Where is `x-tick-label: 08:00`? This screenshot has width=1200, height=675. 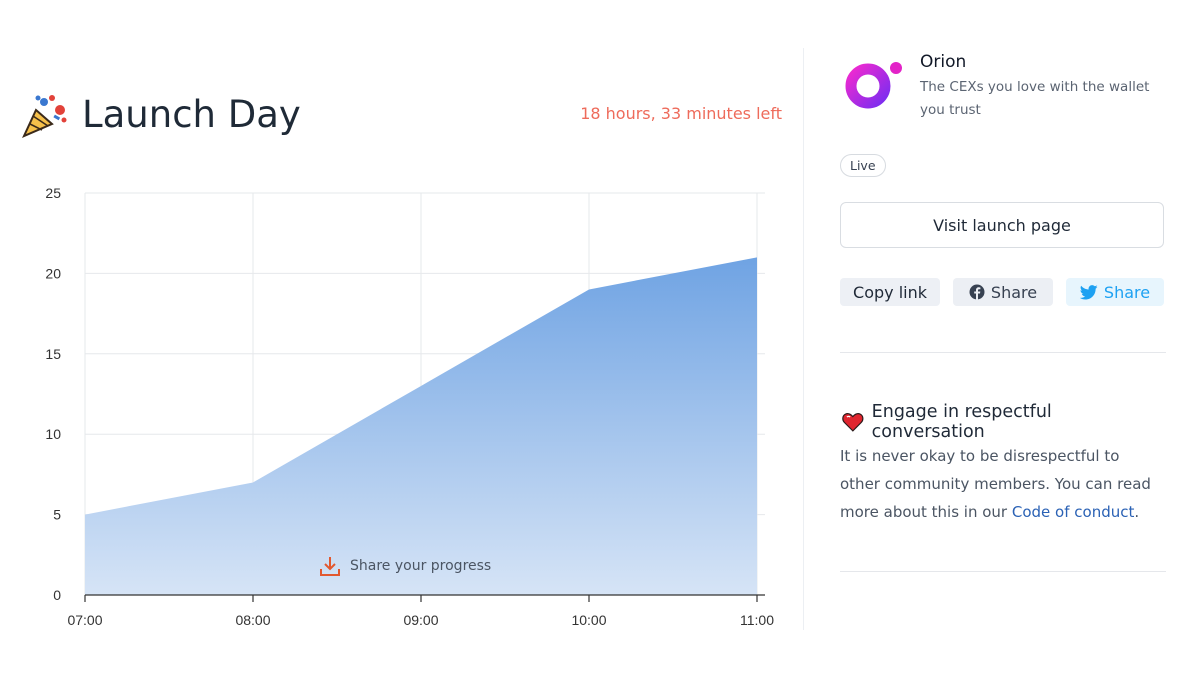 x-tick-label: 08:00 is located at coordinates (252, 620).